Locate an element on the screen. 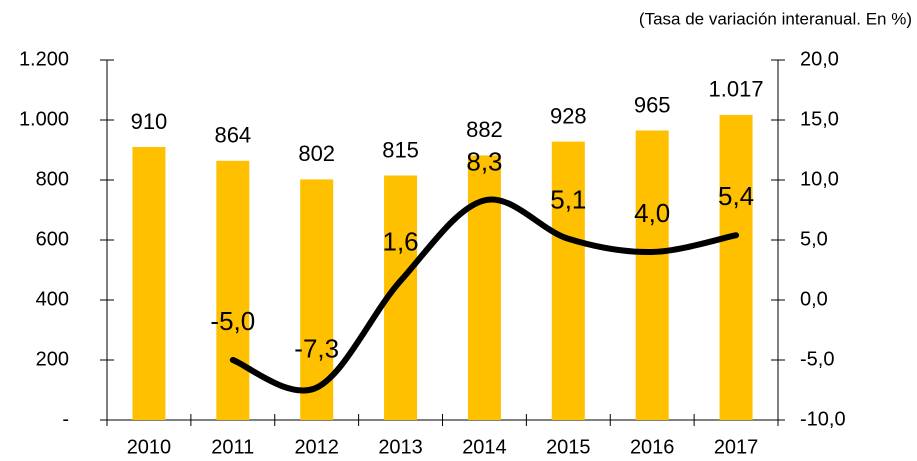 The image size is (917, 461). y2-tick-label: 10,0 is located at coordinates (819, 179).